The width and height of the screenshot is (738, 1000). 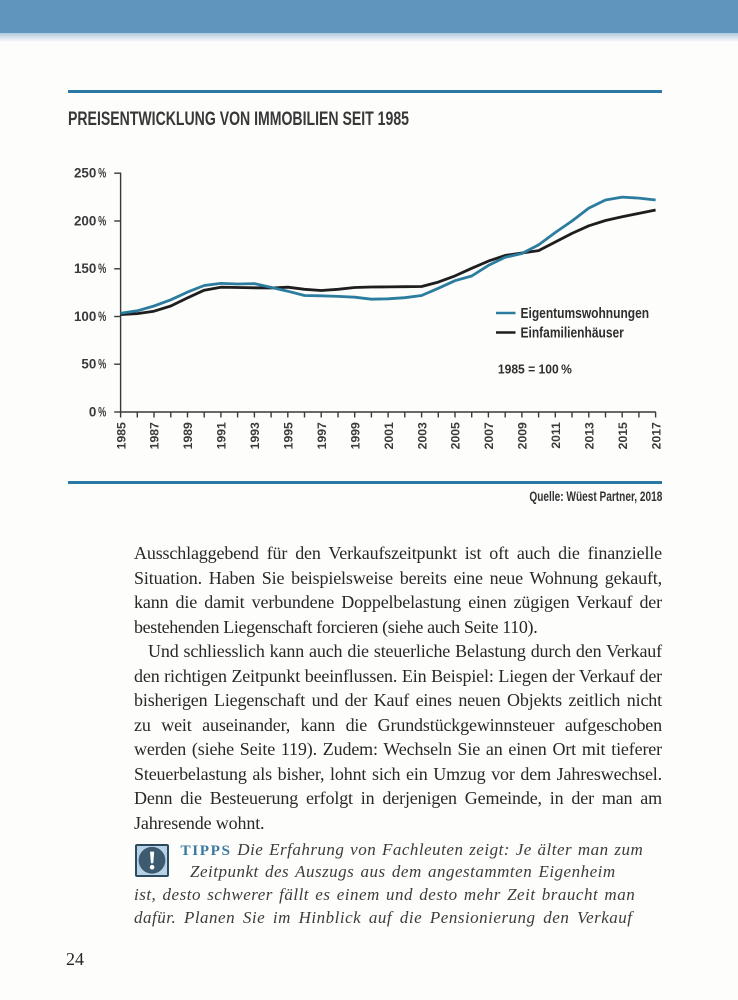 What do you see at coordinates (222, 435) in the screenshot?
I see `svg-text: 1991` at bounding box center [222, 435].